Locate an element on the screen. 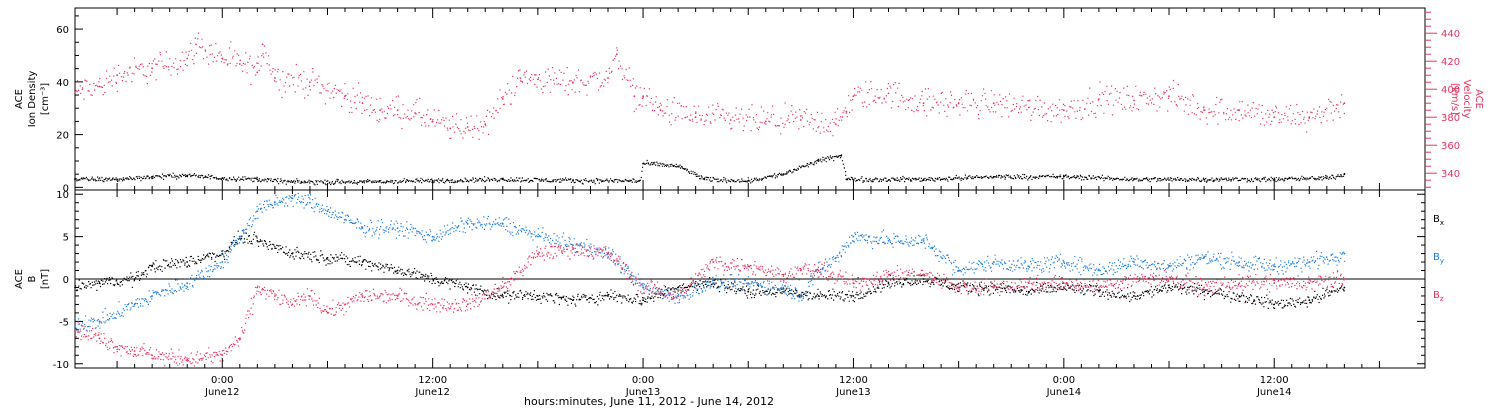 This screenshot has height=410, width=1500. top-right-axis-label: ACE Velocity [km/s] is located at coordinates (1466, 98).